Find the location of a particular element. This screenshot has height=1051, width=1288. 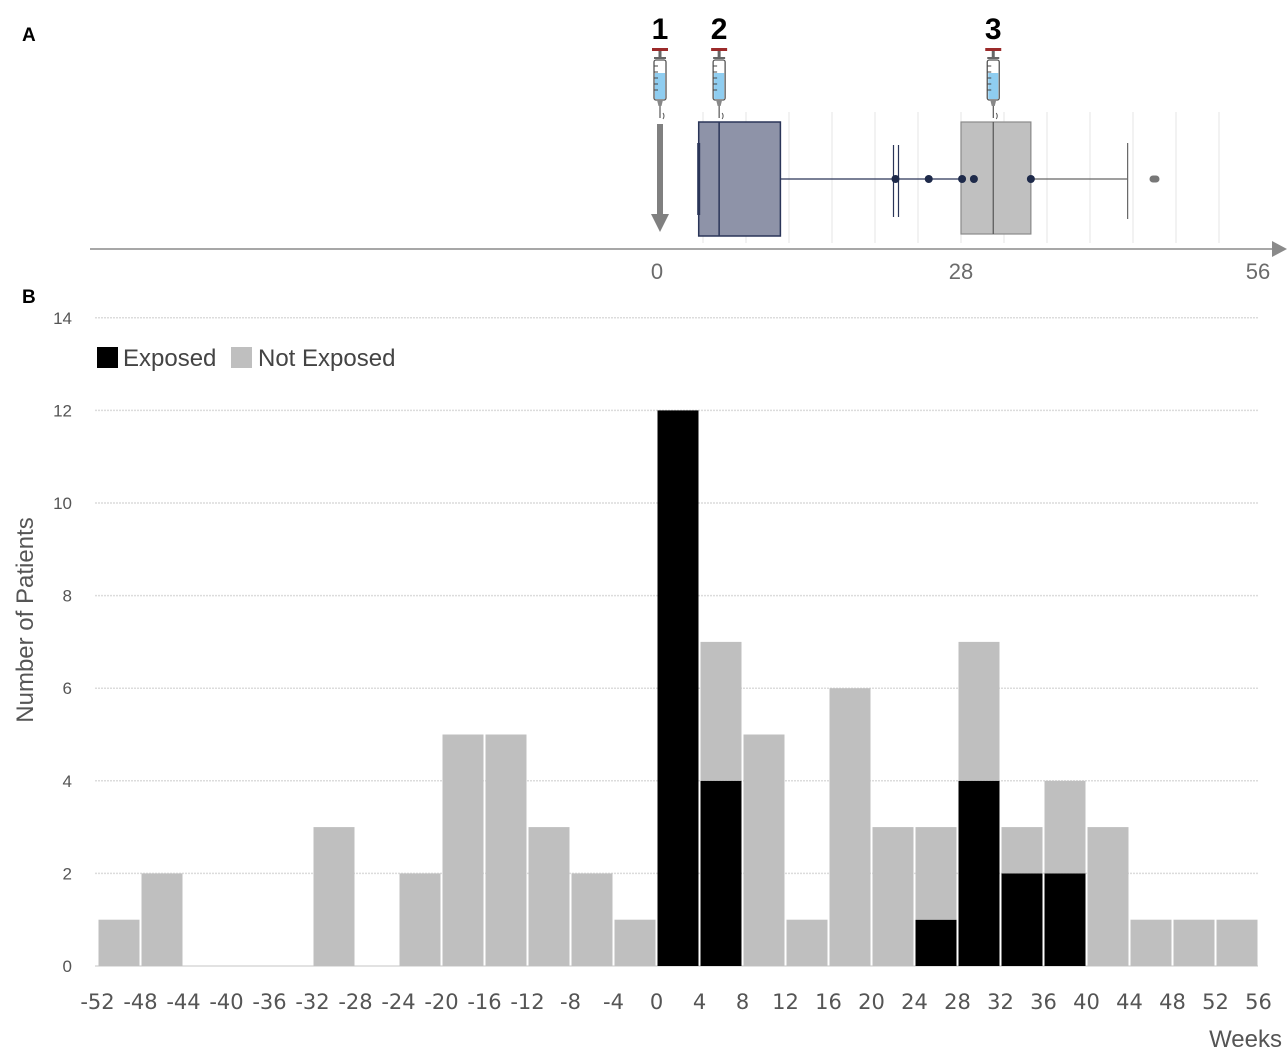

x-tick-label: 24 is located at coordinates (914, 1002).